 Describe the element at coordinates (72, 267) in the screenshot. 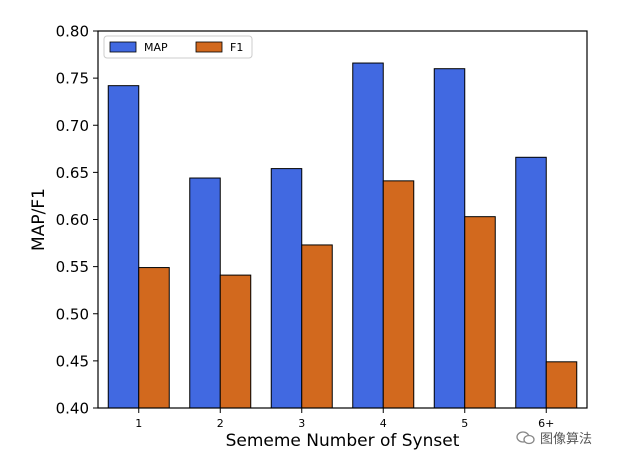

I see `y-tick-label: 0.55` at that location.